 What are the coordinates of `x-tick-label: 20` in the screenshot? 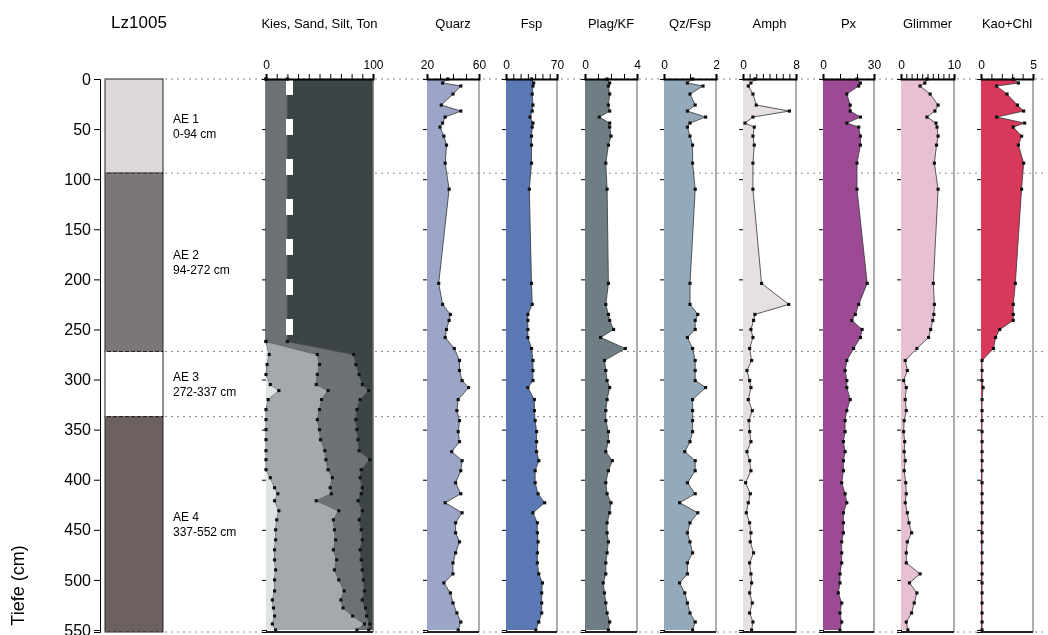 It's located at (427, 65).